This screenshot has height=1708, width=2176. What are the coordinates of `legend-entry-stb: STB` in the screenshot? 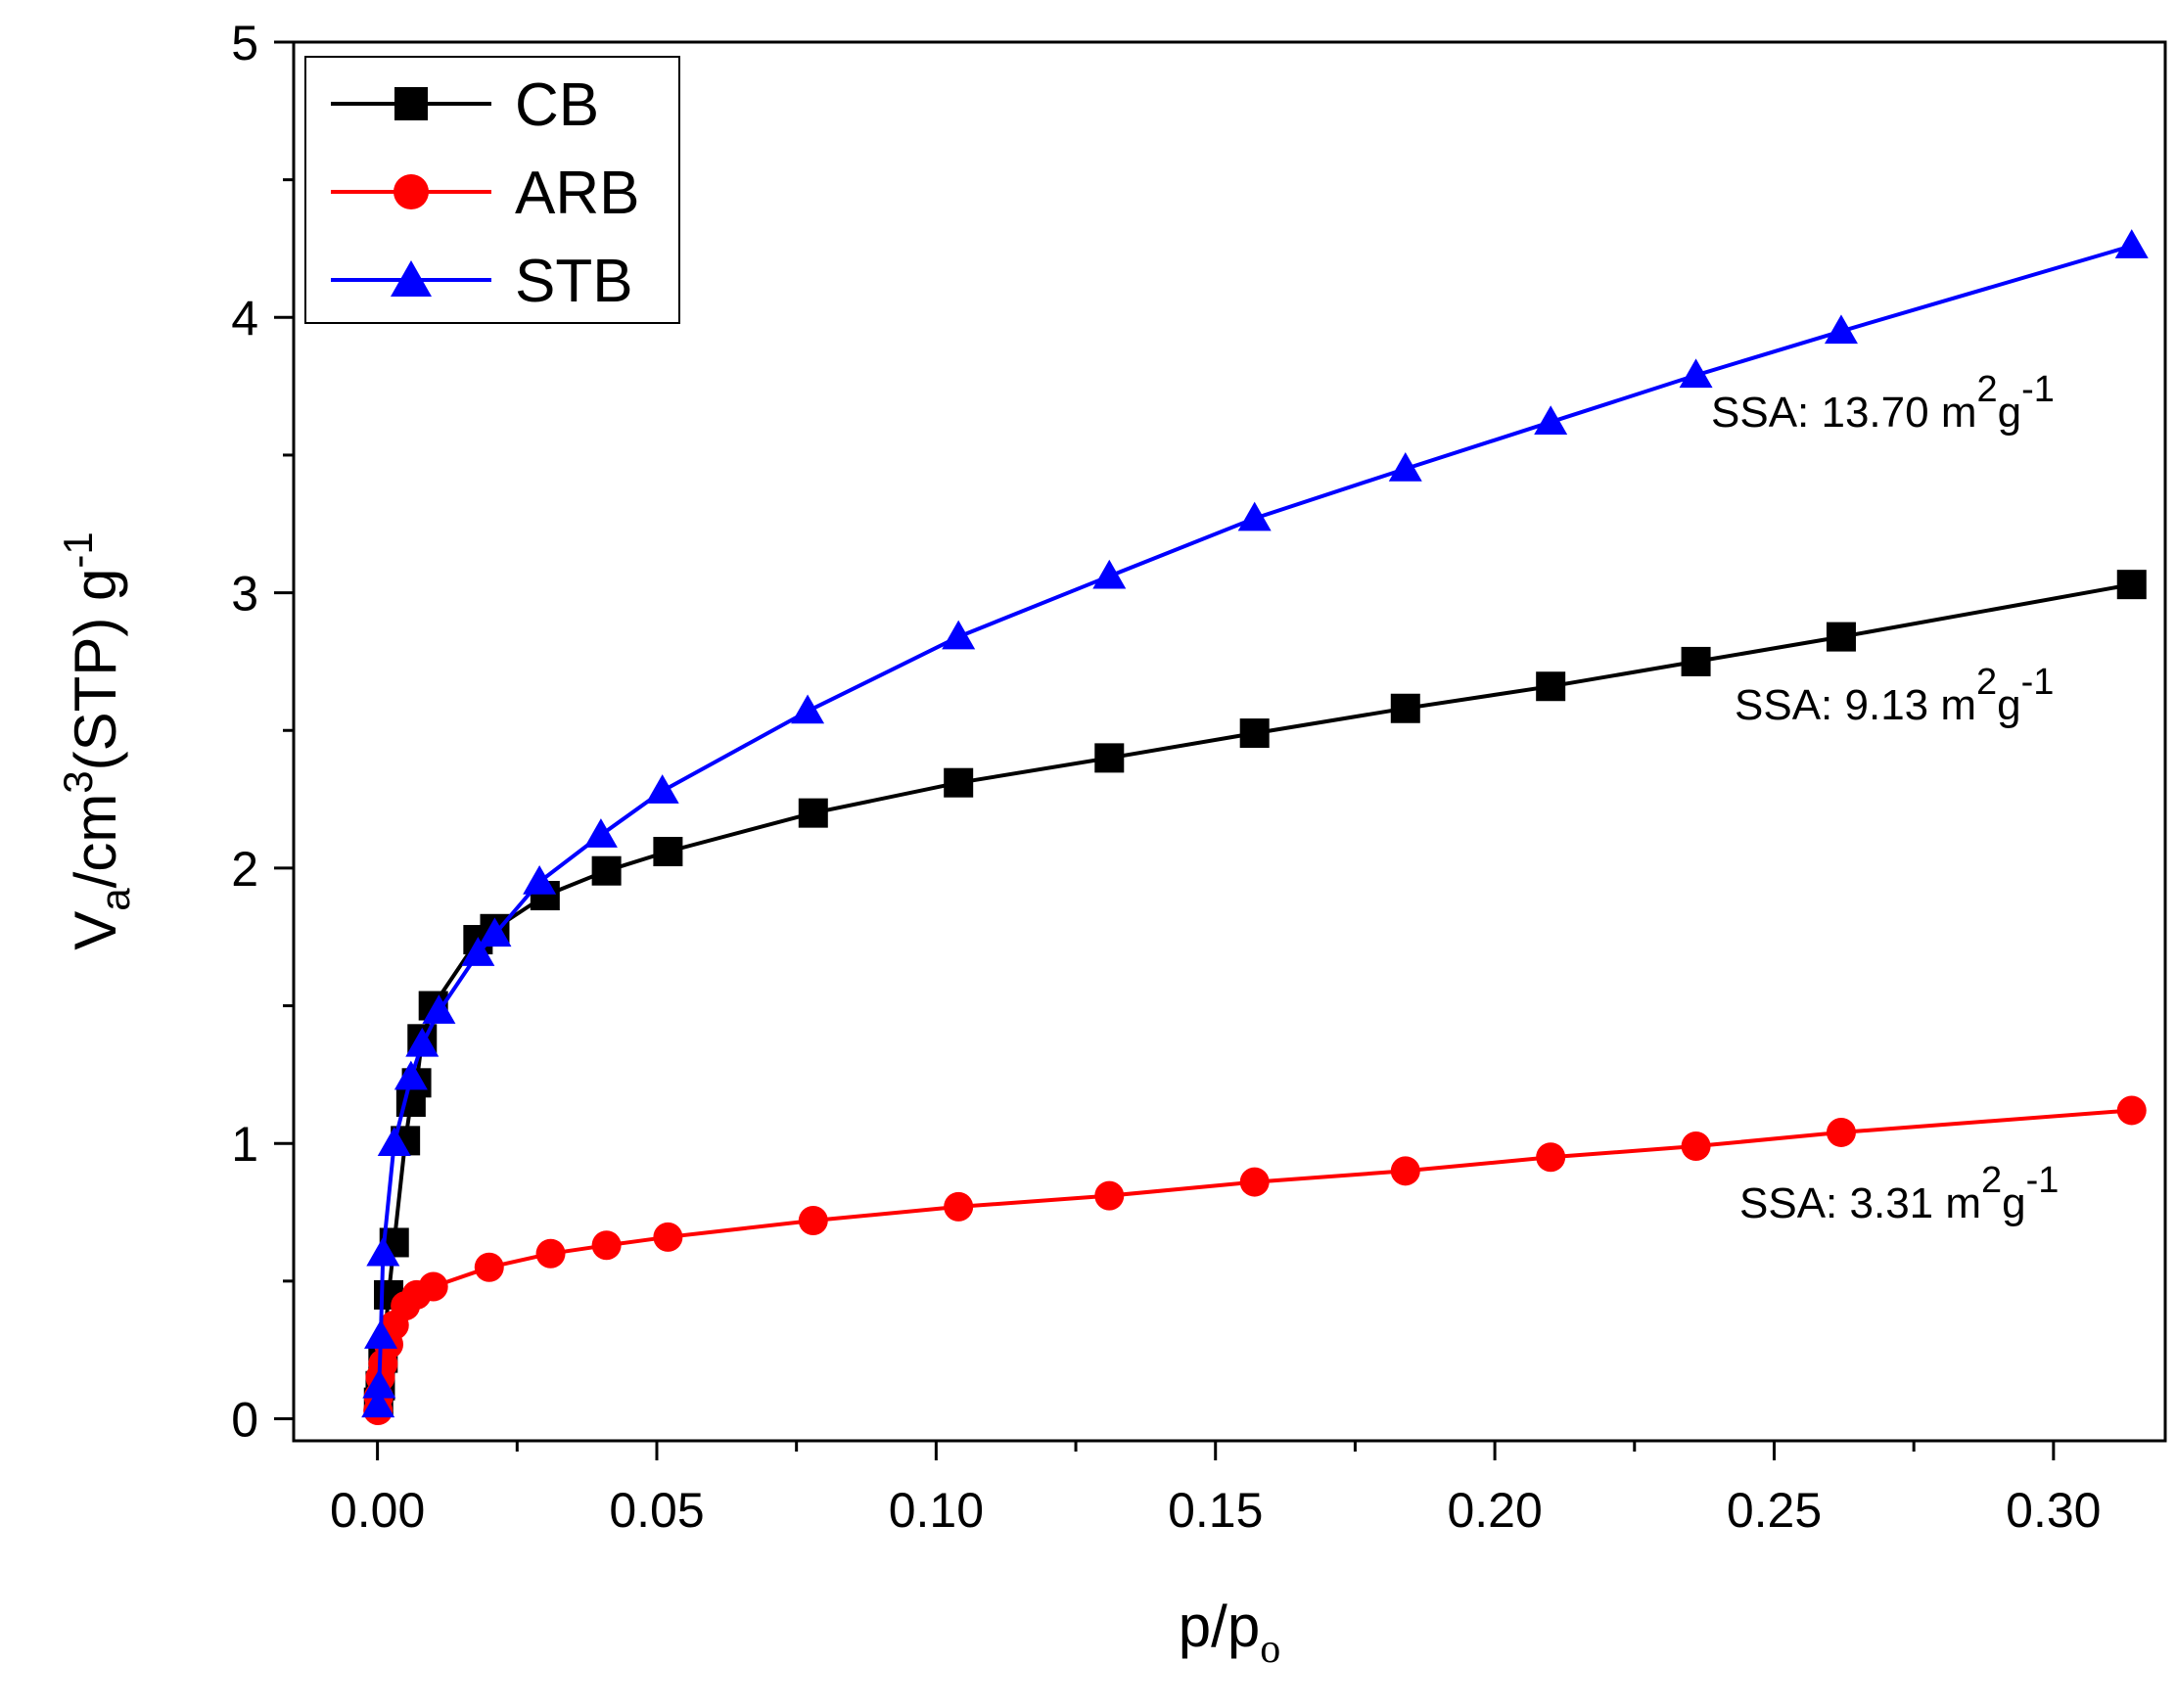 It's located at (482, 281).